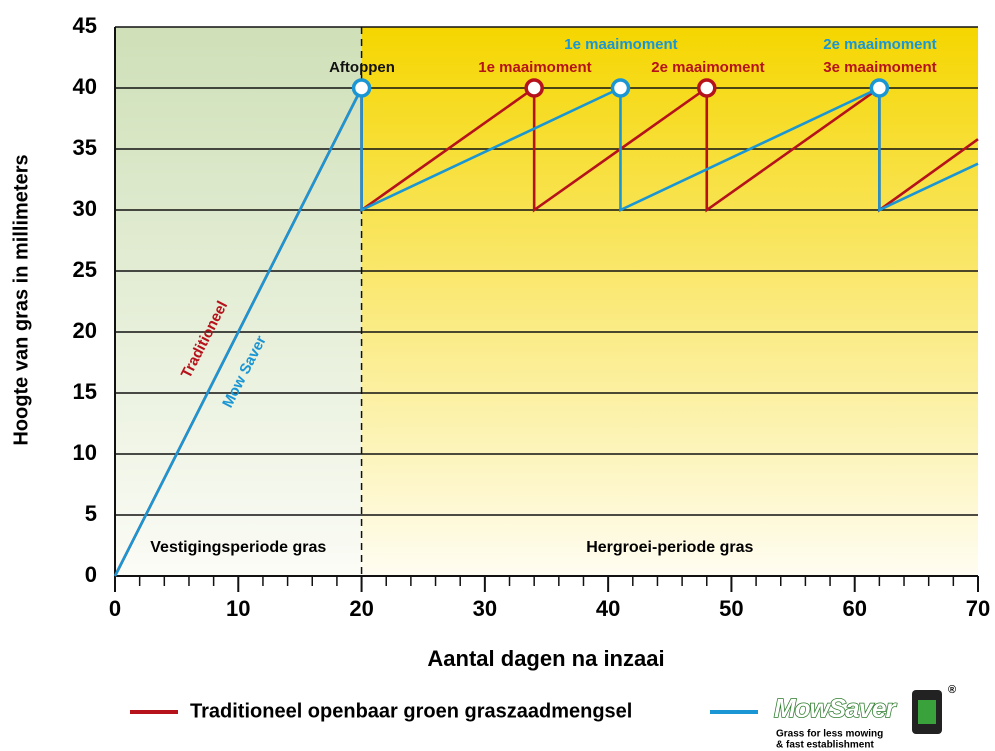  What do you see at coordinates (669, 547) in the screenshot?
I see `period-label: Hergroei-periode gras` at bounding box center [669, 547].